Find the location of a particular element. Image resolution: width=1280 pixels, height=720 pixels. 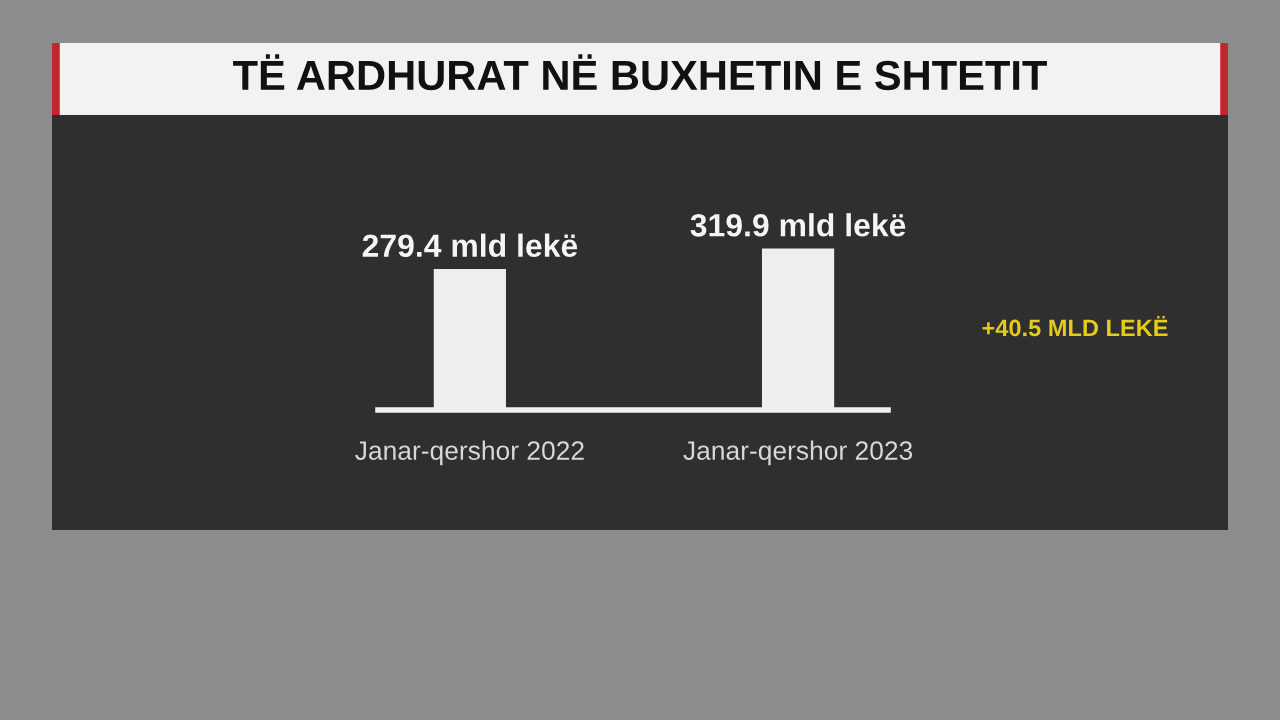

chart-title: TË ARDHURAT NË BUXHETIN E SHTETIT is located at coordinates (640, 72).